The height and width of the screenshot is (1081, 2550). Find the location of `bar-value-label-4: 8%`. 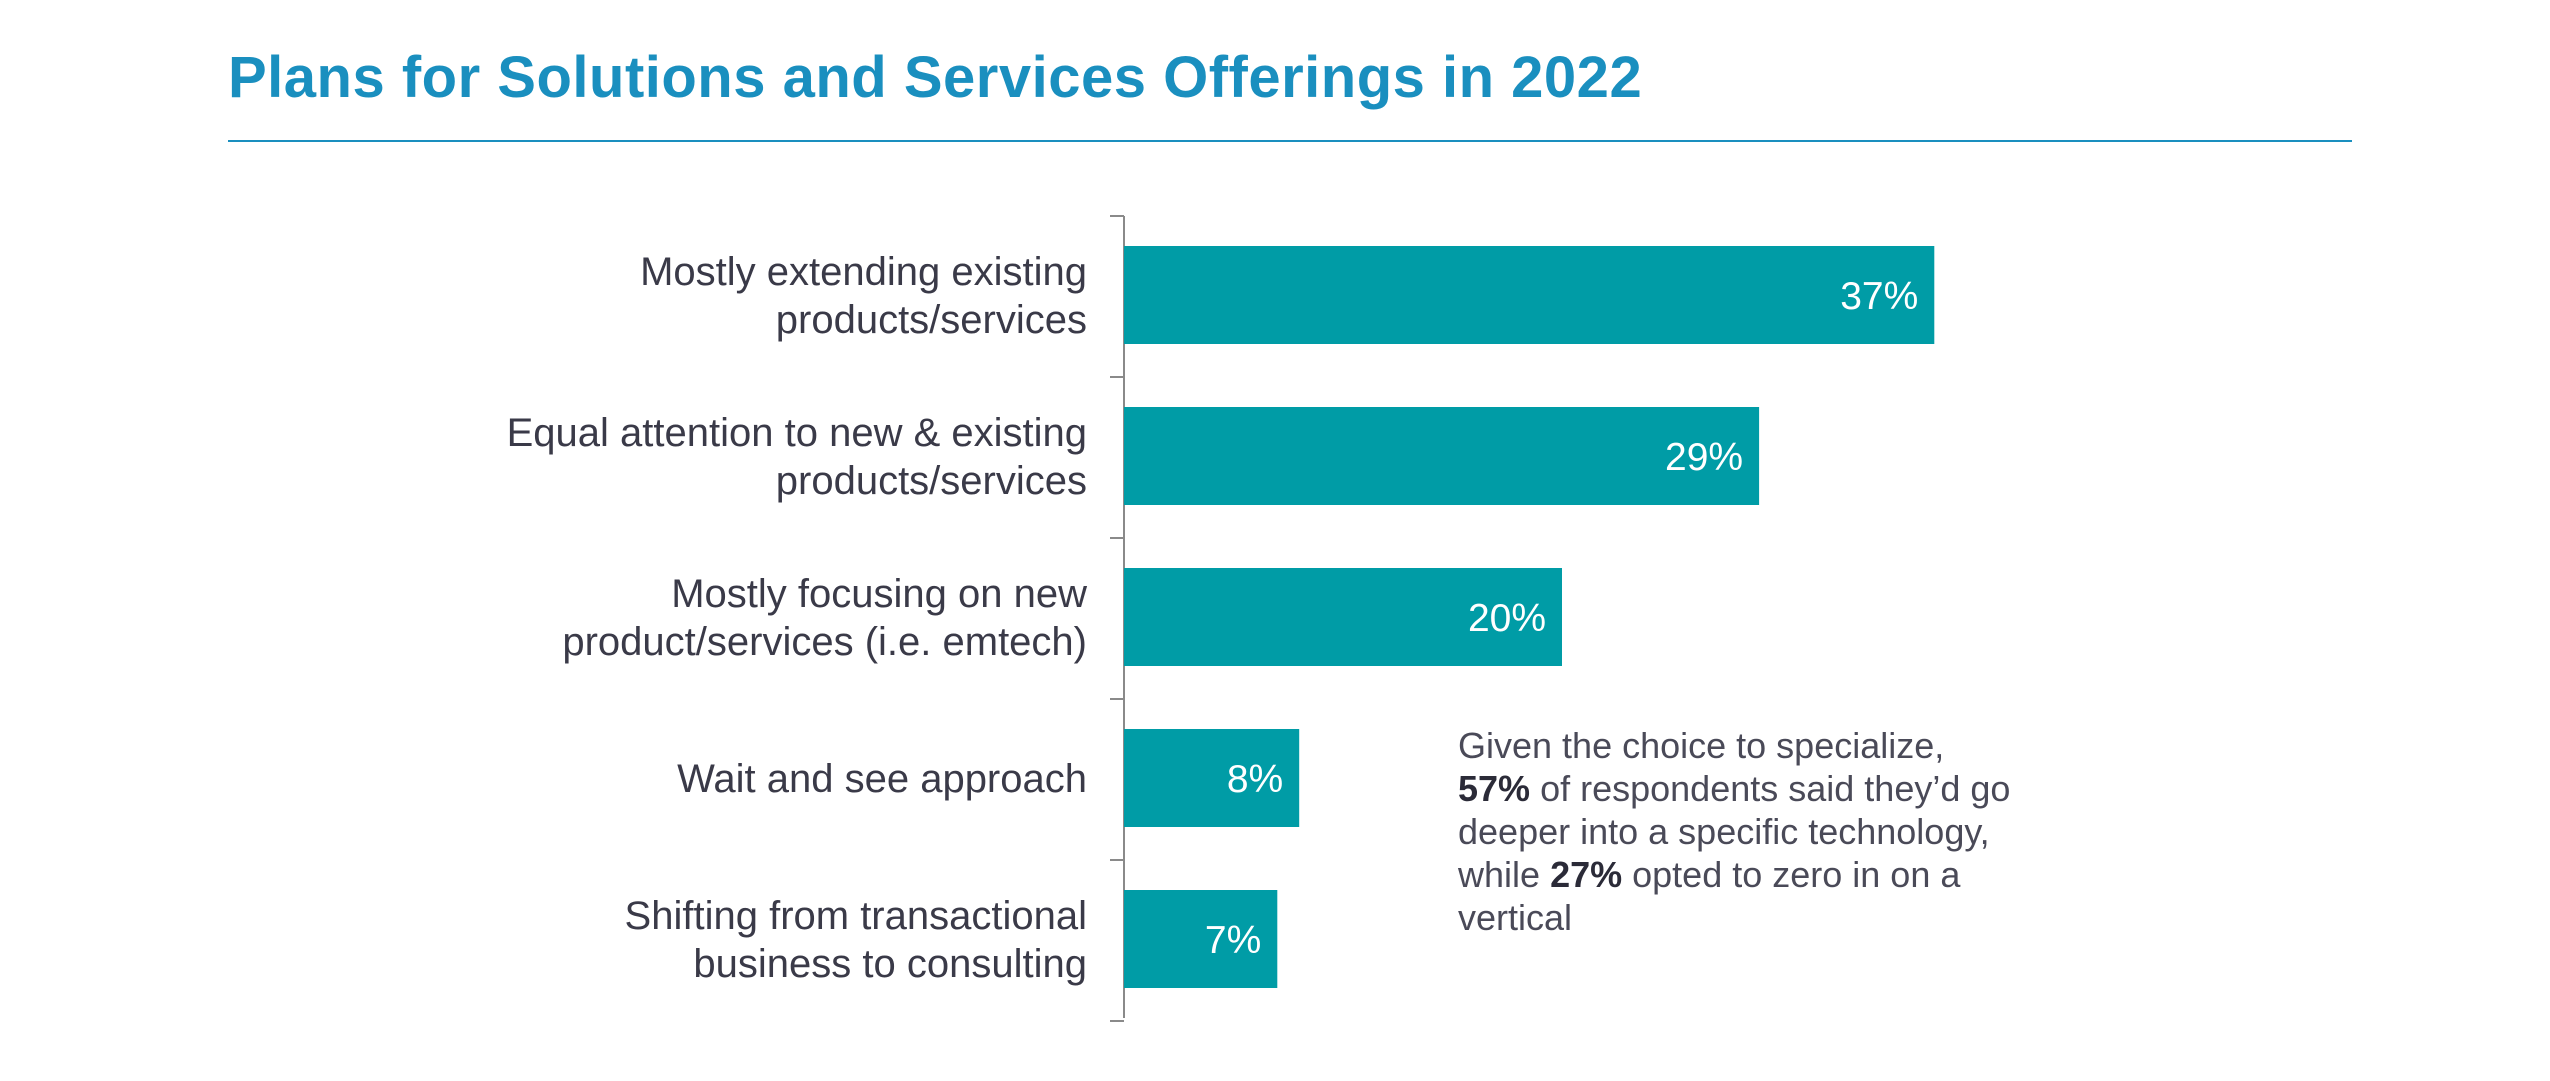

bar-value-label-4: 8% is located at coordinates (1255, 779).